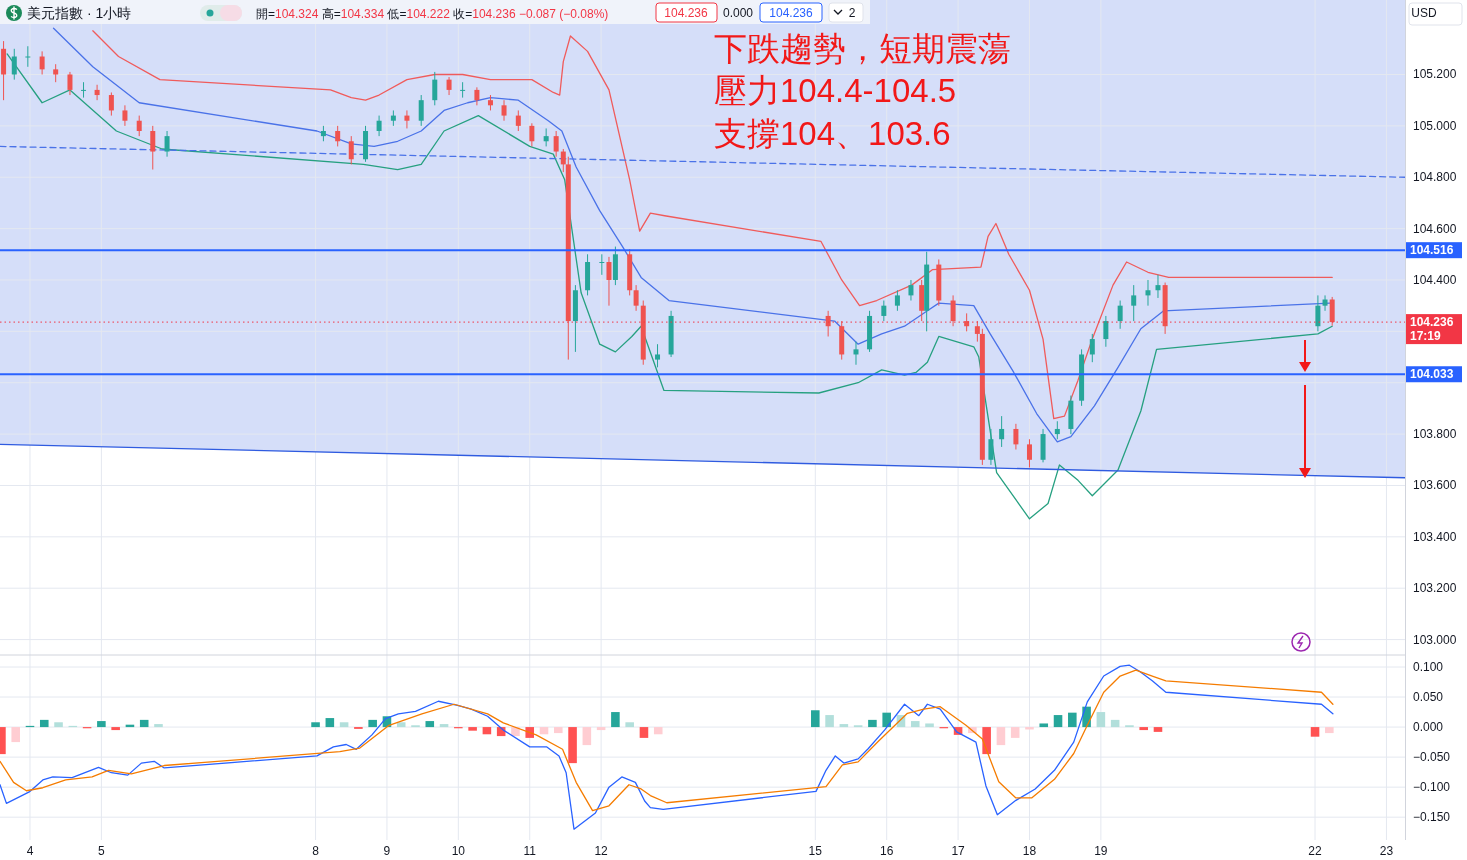 The image size is (1467, 860). What do you see at coordinates (1432, 329) in the screenshot?
I see `ref-line-label: 104.236 17:19` at bounding box center [1432, 329].